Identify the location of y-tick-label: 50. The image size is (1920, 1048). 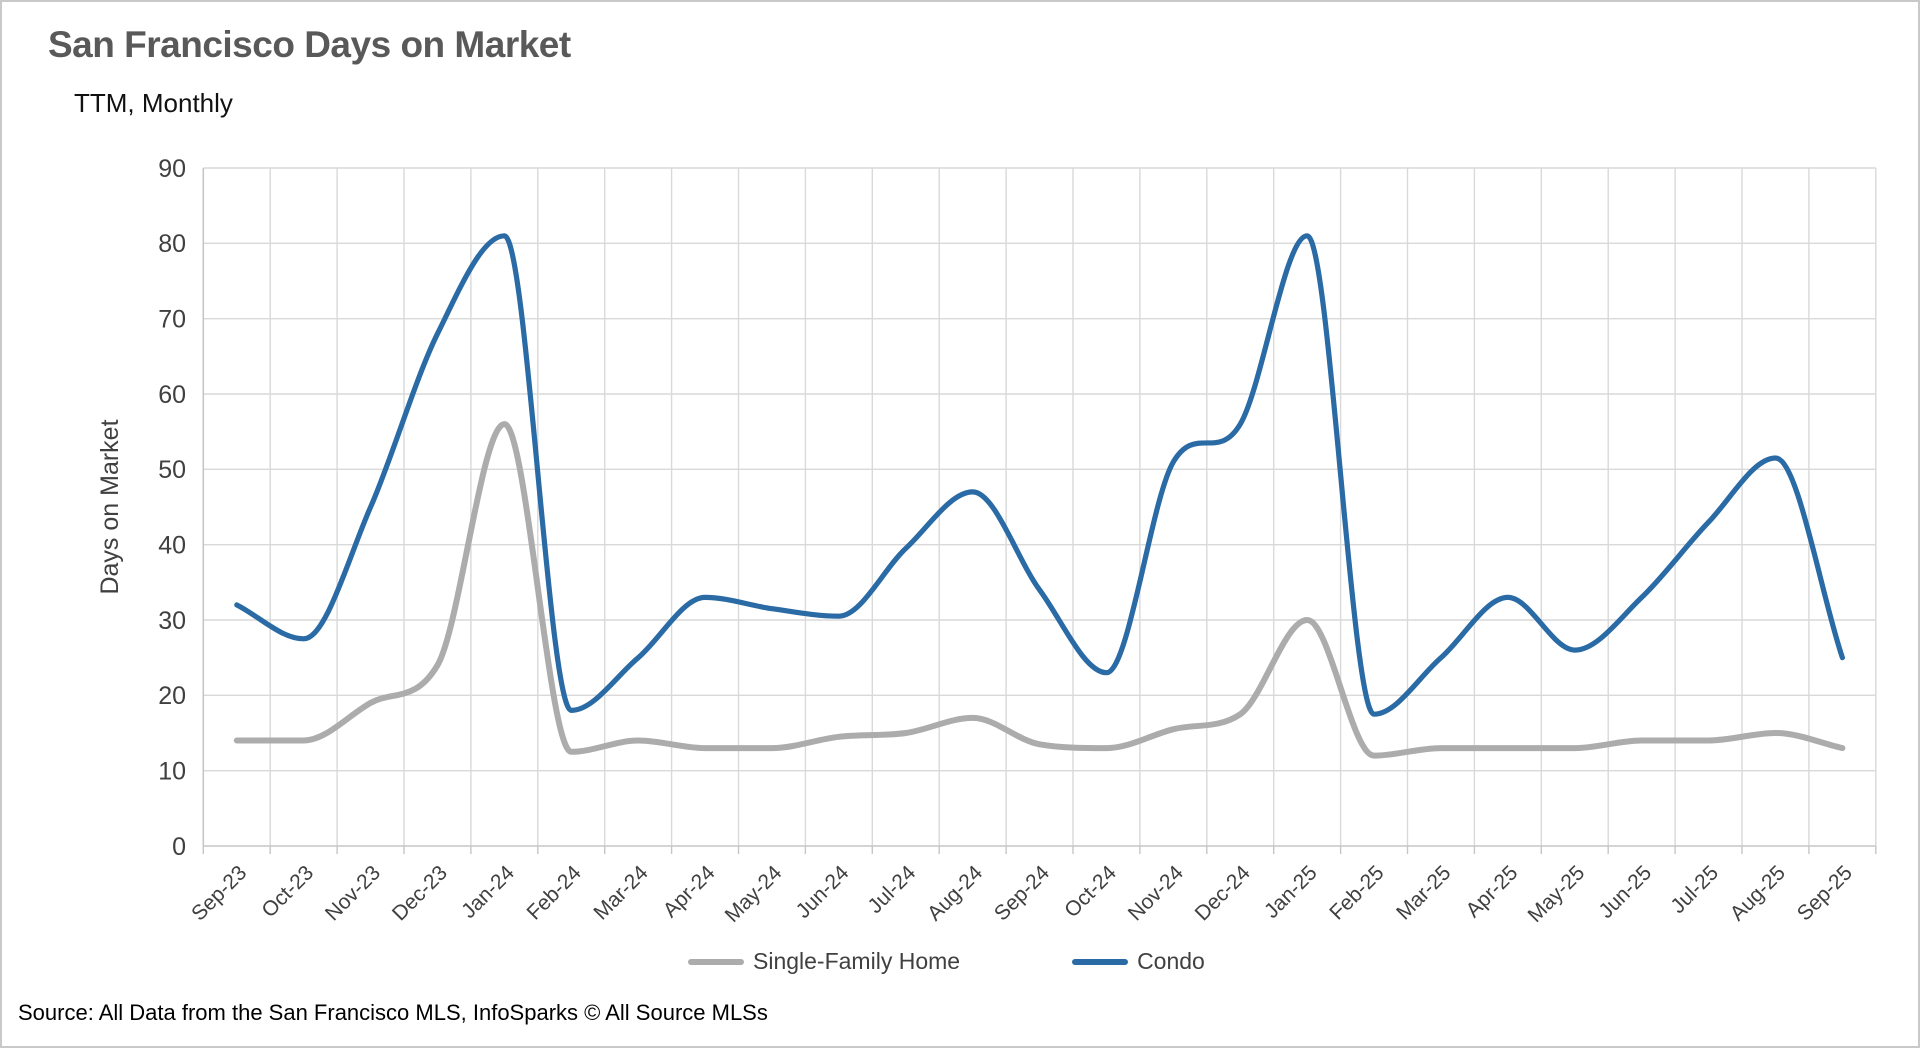
(172, 470).